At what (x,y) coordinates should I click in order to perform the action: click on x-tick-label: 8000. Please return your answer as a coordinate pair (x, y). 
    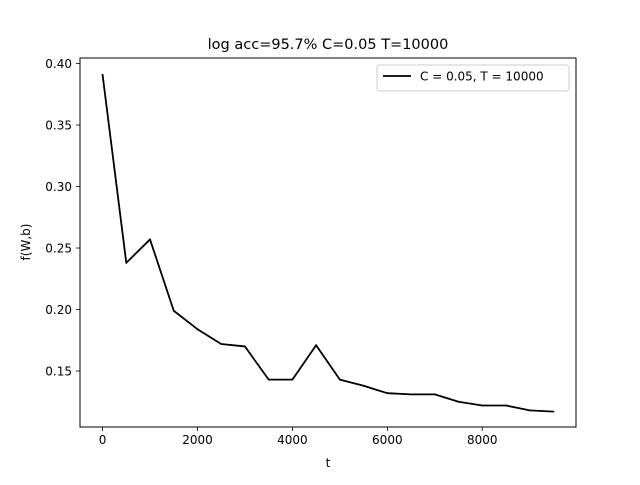
    Looking at the image, I should click on (482, 440).